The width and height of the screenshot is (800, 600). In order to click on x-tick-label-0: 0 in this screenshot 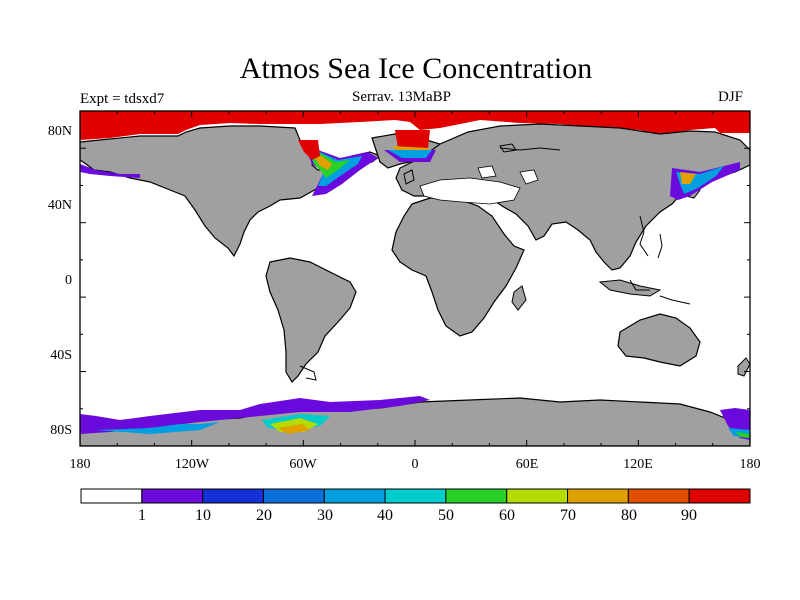, I will do `click(415, 464)`.